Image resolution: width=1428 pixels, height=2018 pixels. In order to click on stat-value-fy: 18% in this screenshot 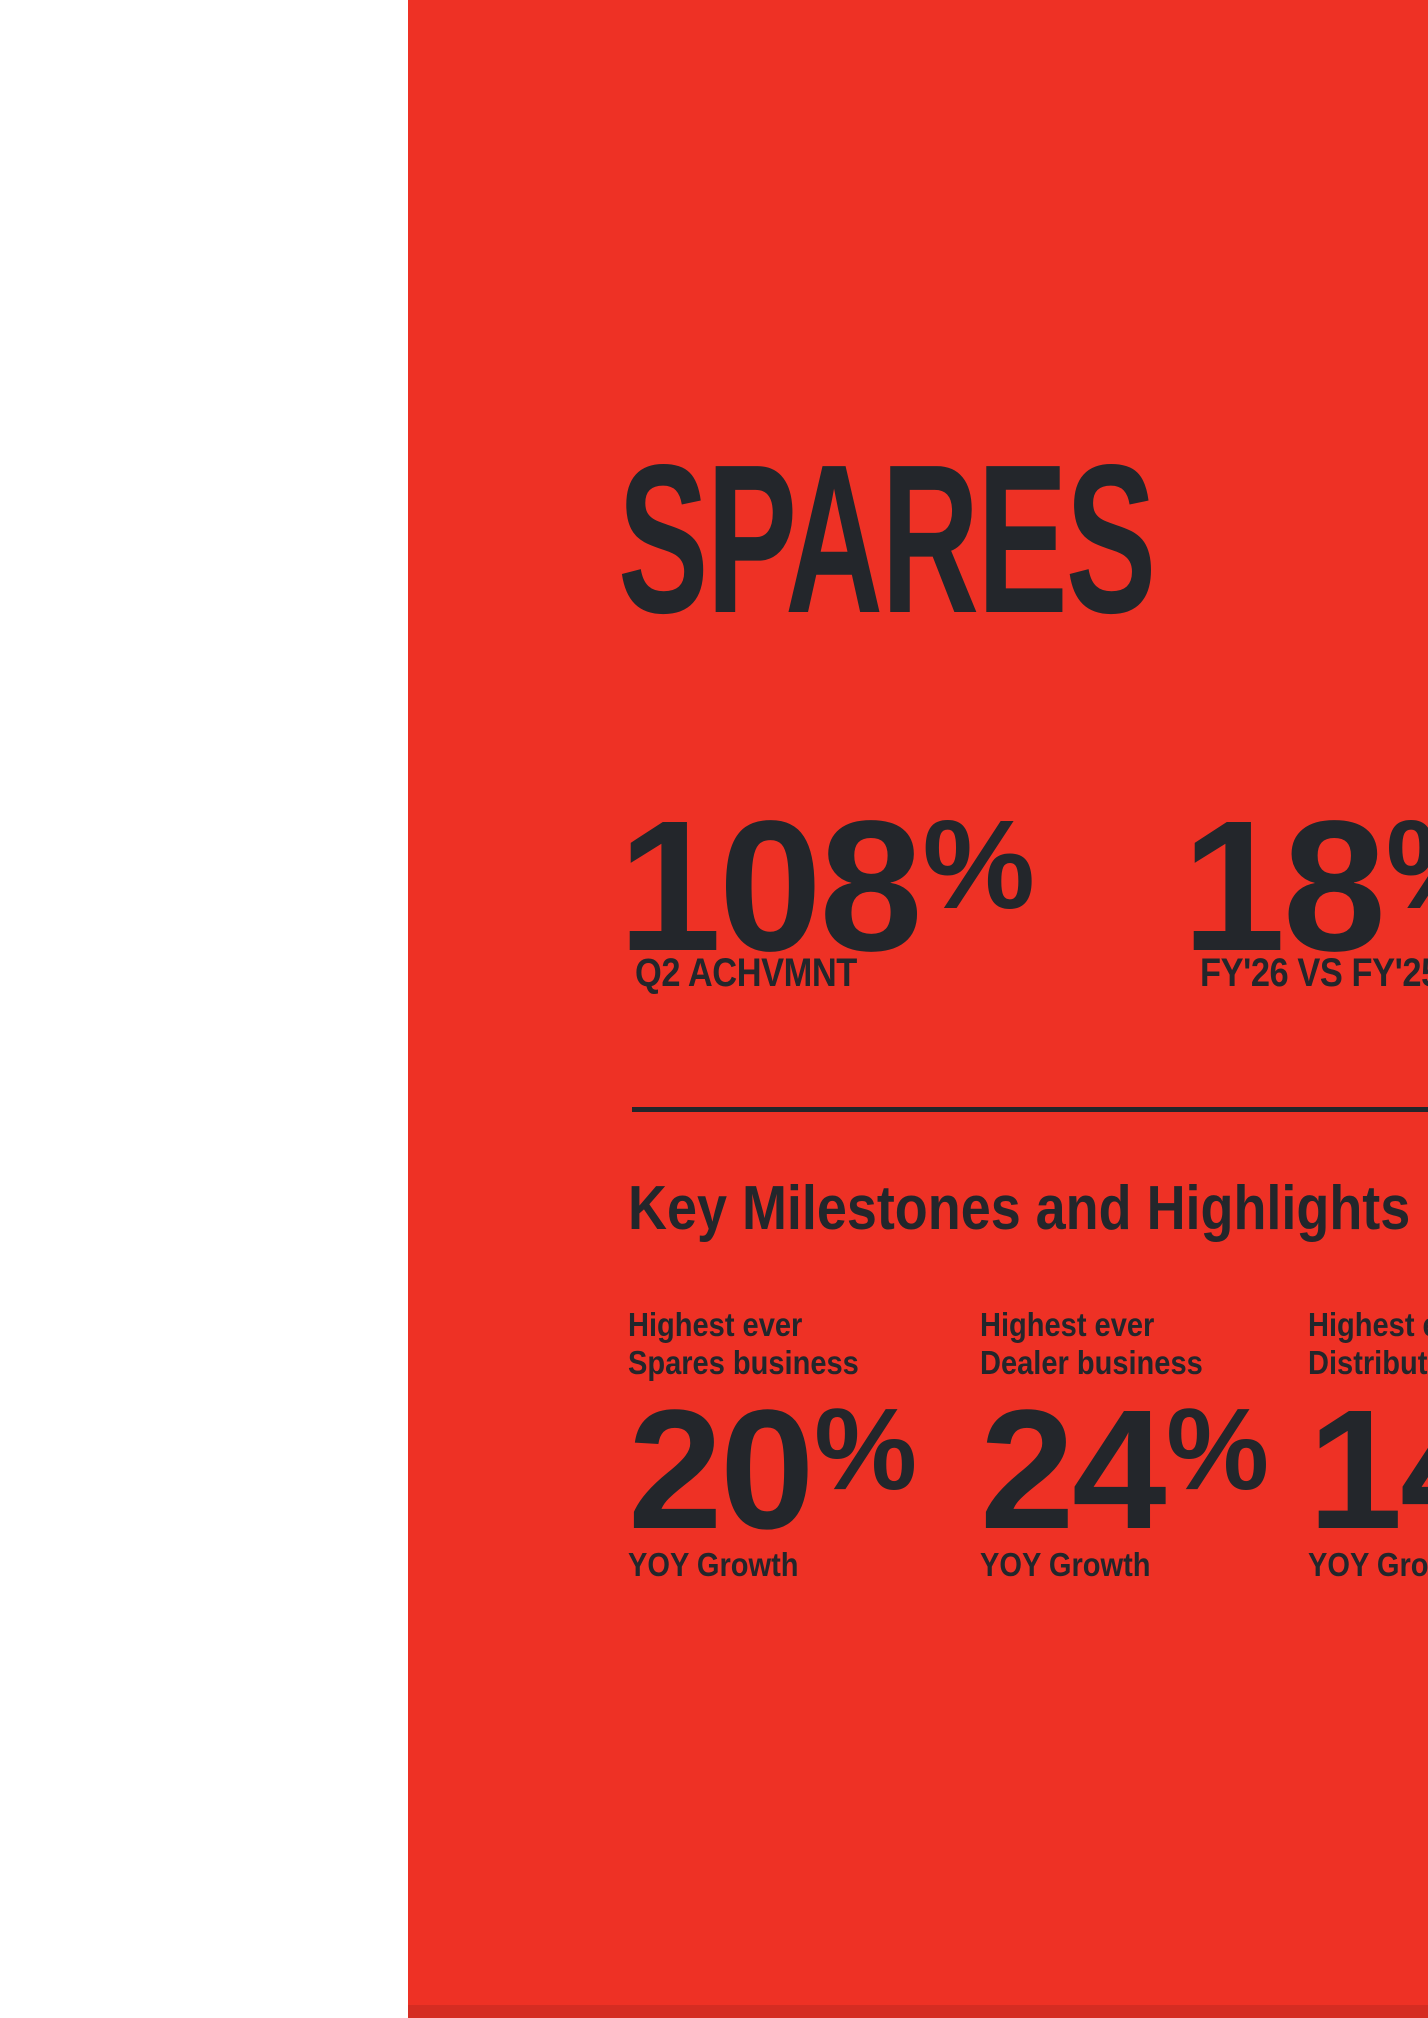, I will do `click(1305, 887)`.